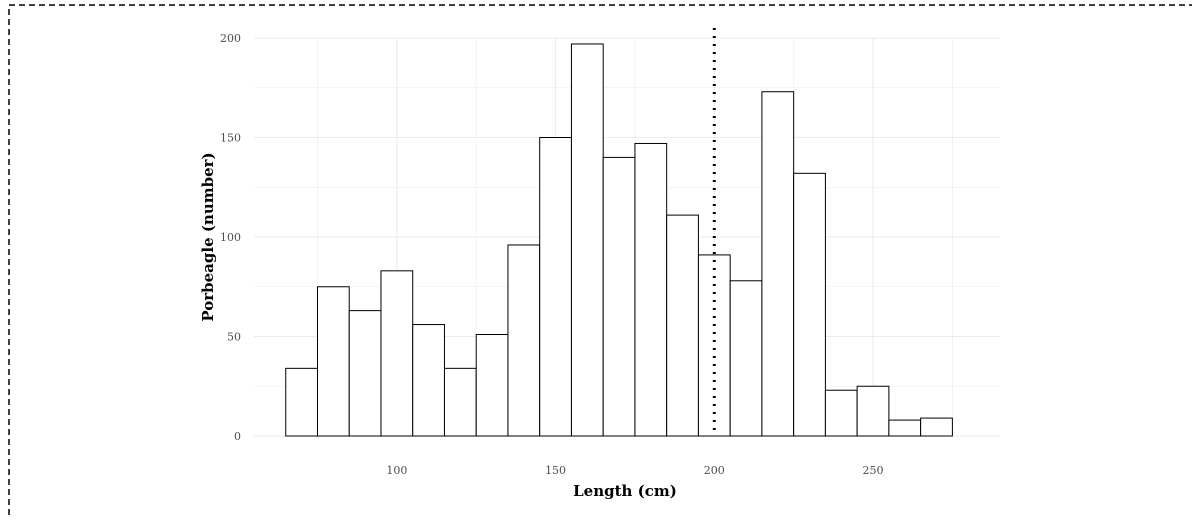 The width and height of the screenshot is (1192, 520). What do you see at coordinates (873, 470) in the screenshot?
I see `x-tick-label: 250` at bounding box center [873, 470].